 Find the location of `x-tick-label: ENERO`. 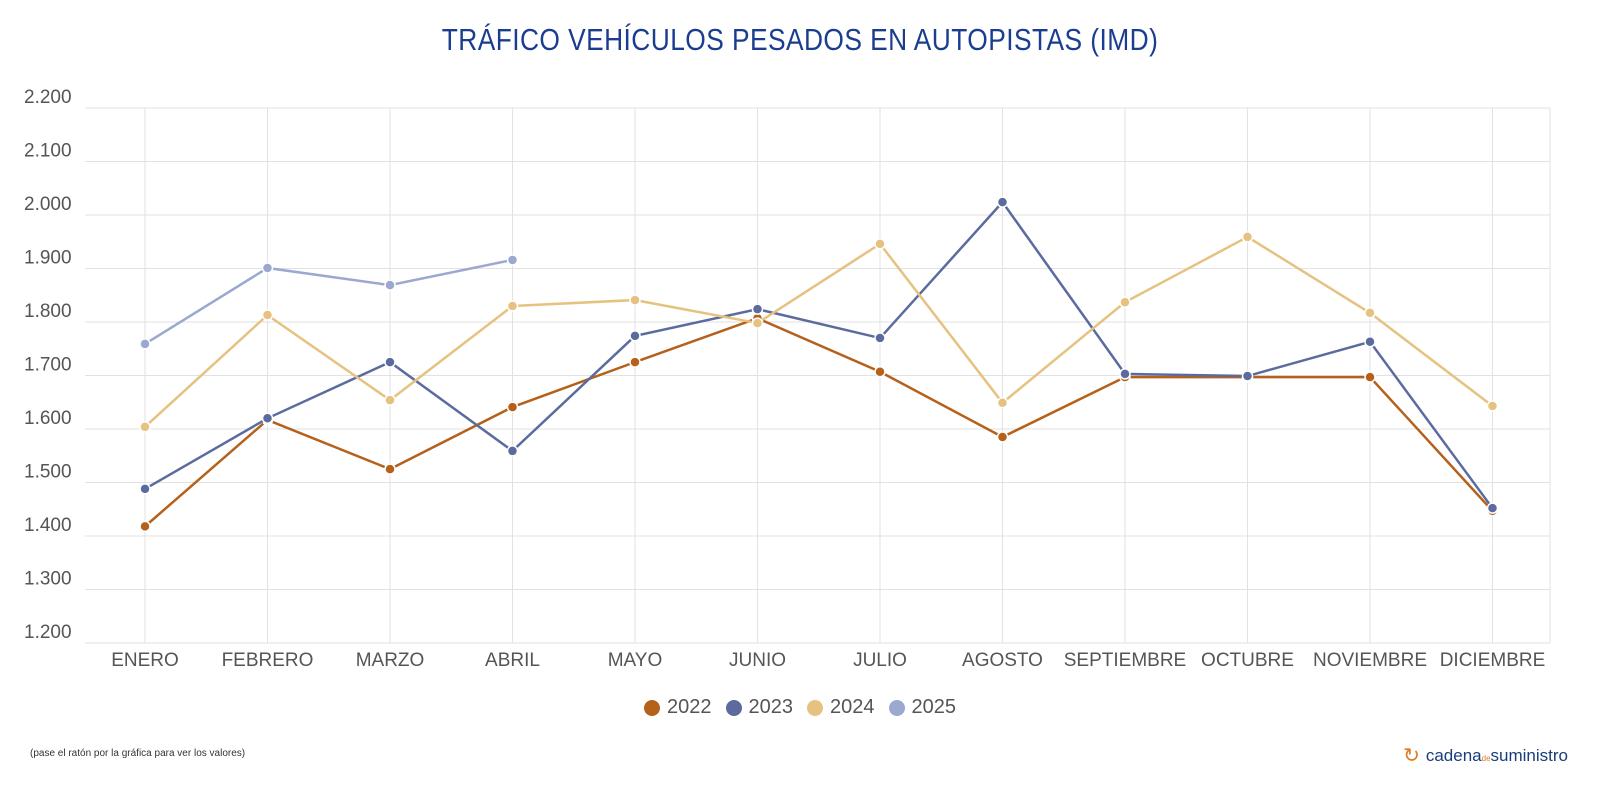

x-tick-label: ENERO is located at coordinates (145, 660).